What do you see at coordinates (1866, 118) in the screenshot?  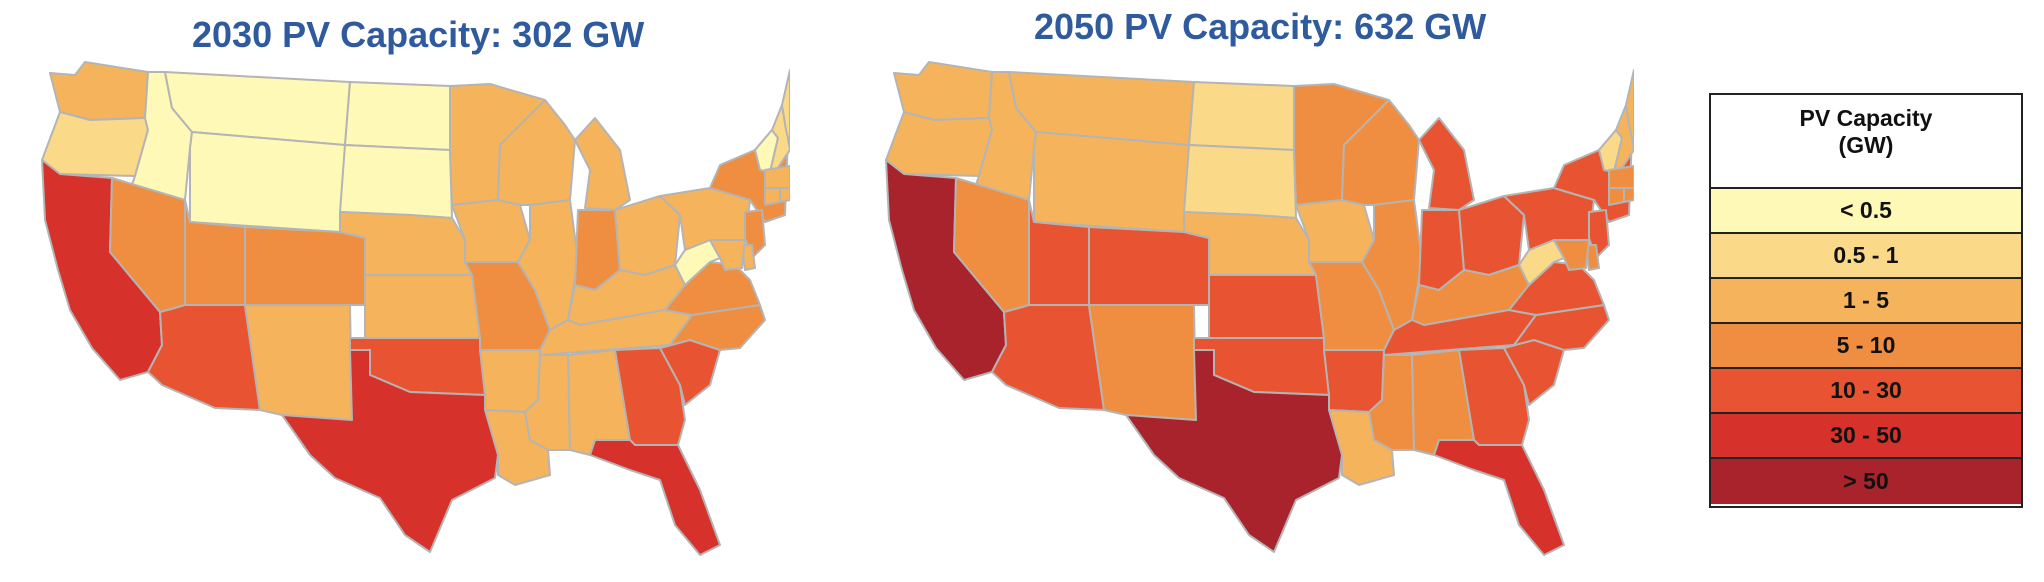 I see `legend-title-line1: PV Capacity` at bounding box center [1866, 118].